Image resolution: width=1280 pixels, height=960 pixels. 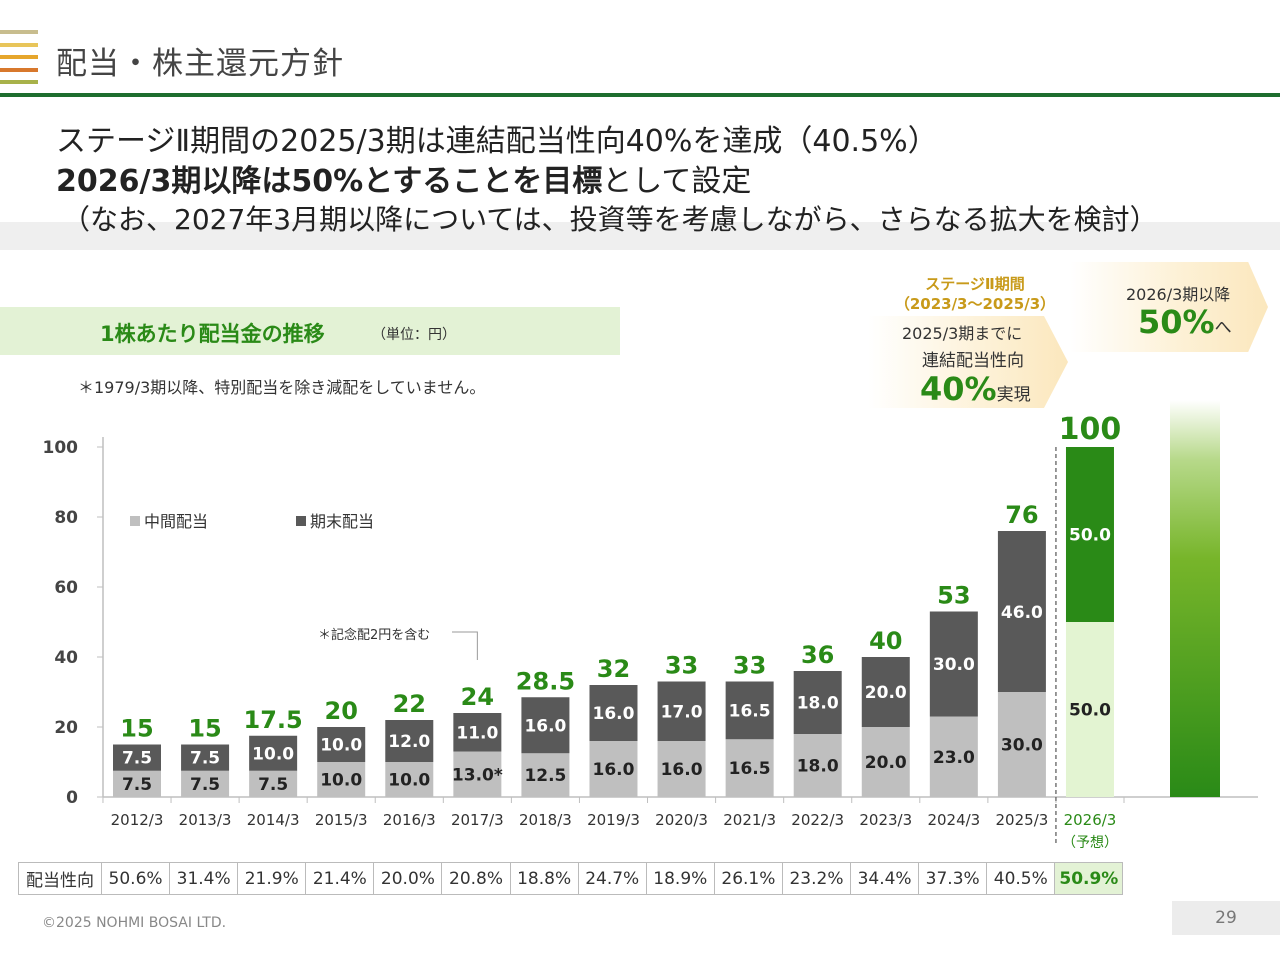 What do you see at coordinates (545, 820) in the screenshot?
I see `x-tick-label: 2018/3` at bounding box center [545, 820].